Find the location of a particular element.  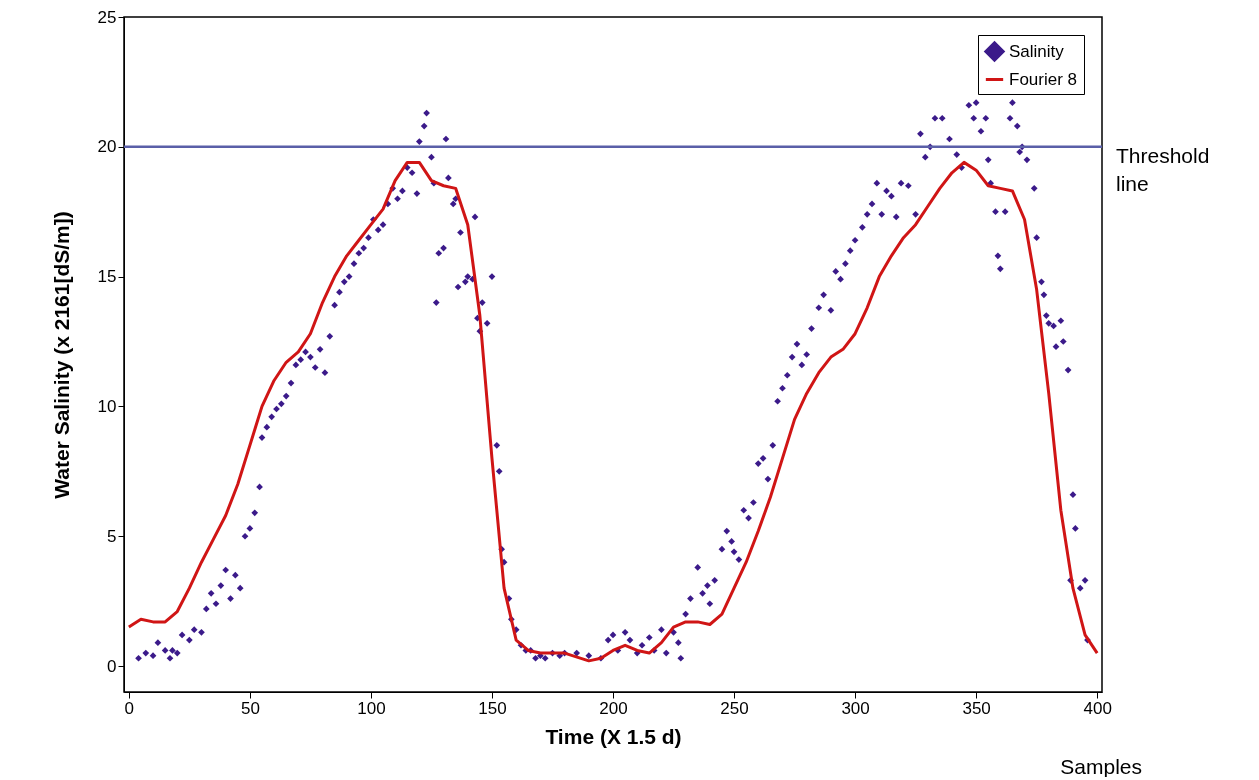

ref-line-label: Threshold line is located at coordinates (1163, 169).